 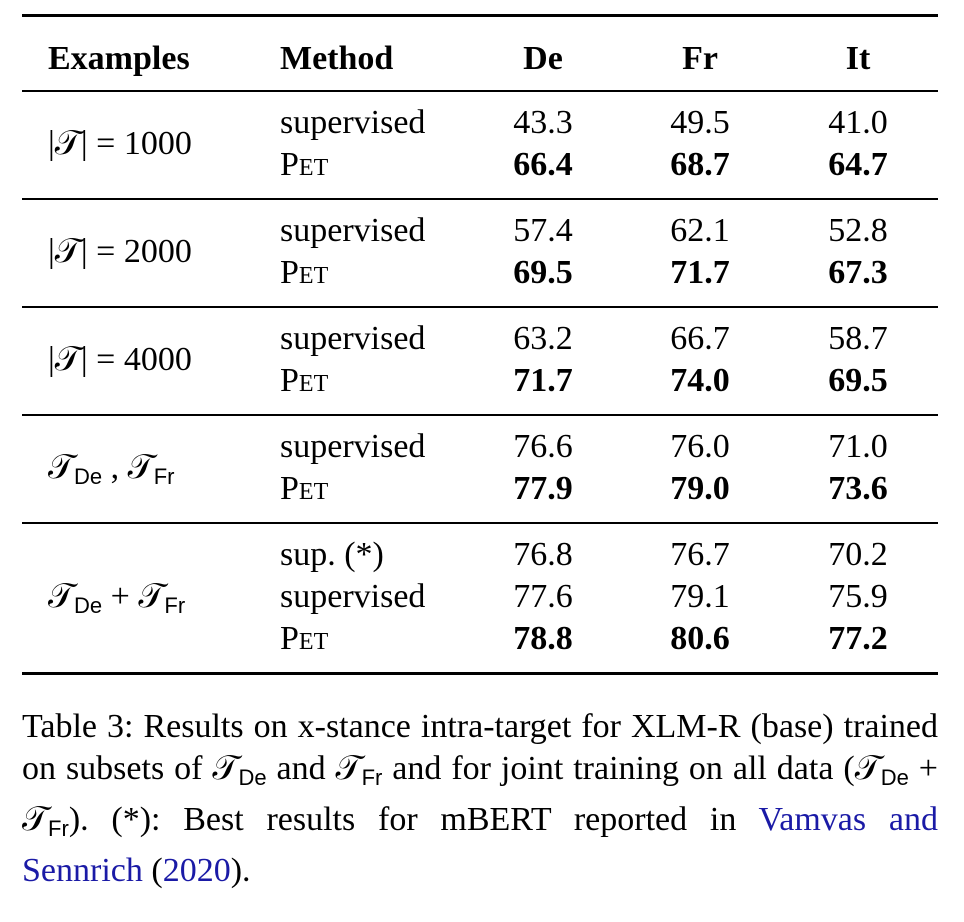 I want to click on it-cell: 70.2, so click(x=858, y=554).